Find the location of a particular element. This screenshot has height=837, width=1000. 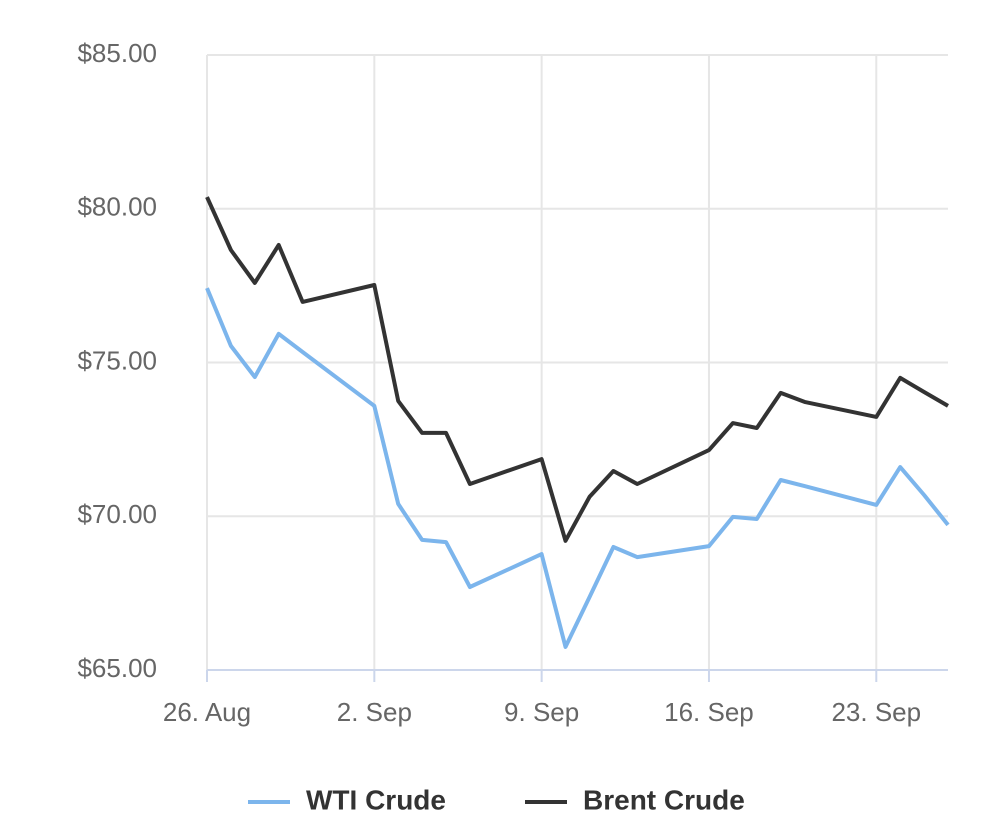

y-tick-label: $70.00 is located at coordinates (117, 514).